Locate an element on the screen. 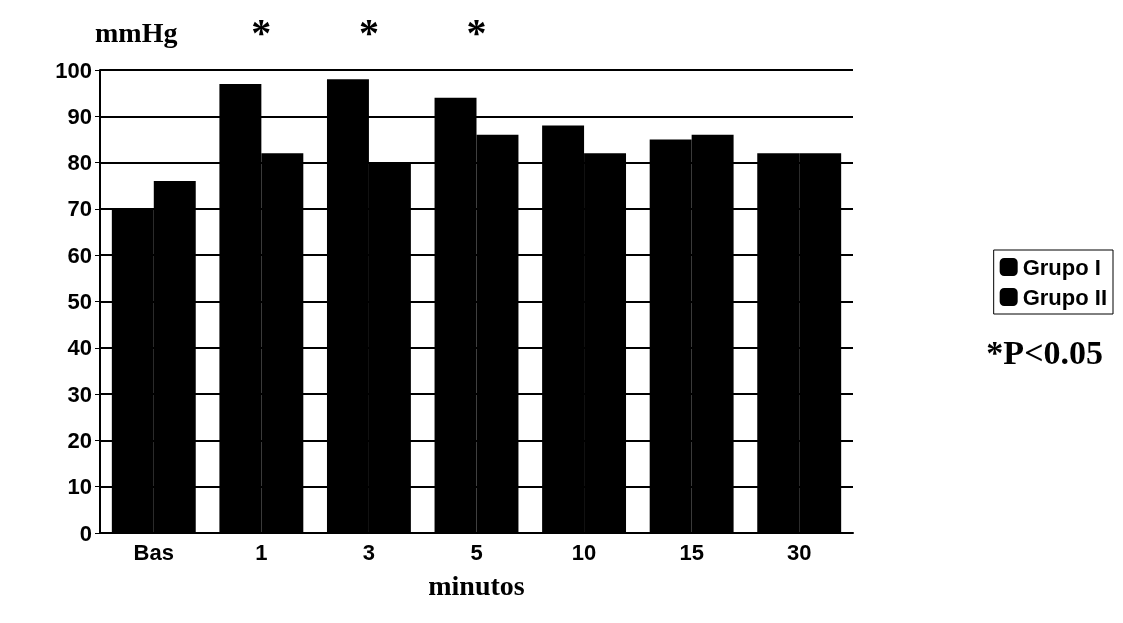 Image resolution: width=1123 pixels, height=623 pixels. y-axis-title: mmHg is located at coordinates (136, 32).